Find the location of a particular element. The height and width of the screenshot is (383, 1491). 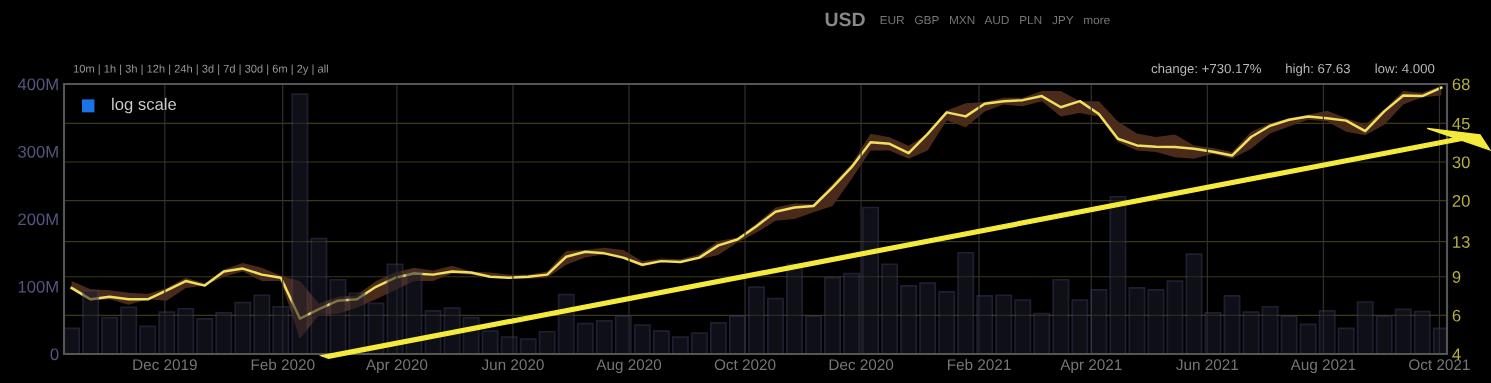

text: high: 67.63 is located at coordinates (1318, 69).